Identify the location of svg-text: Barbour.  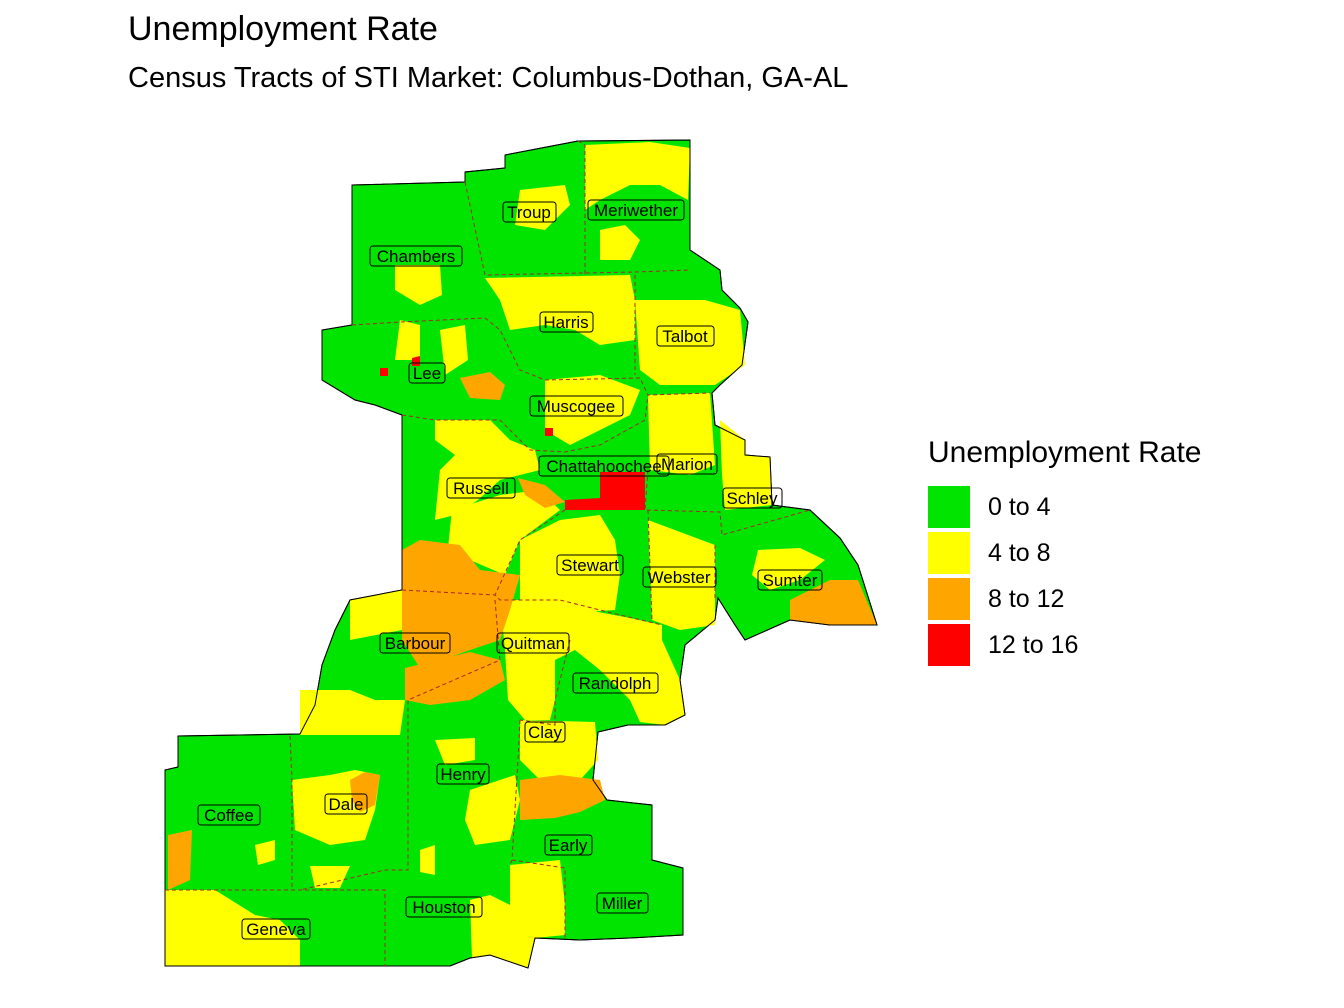
(415, 643).